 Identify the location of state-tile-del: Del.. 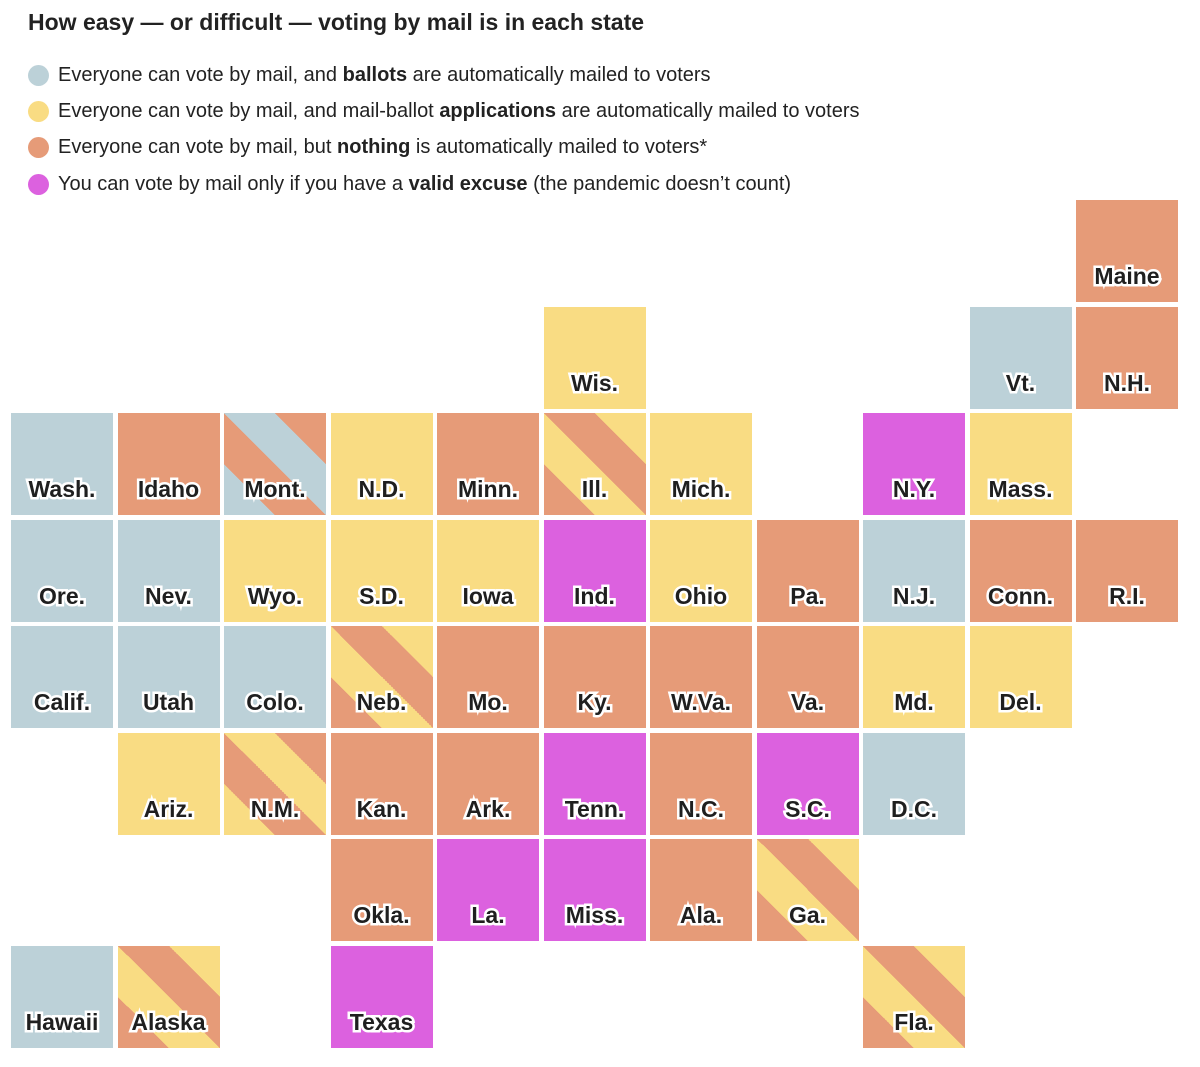
(1020, 677).